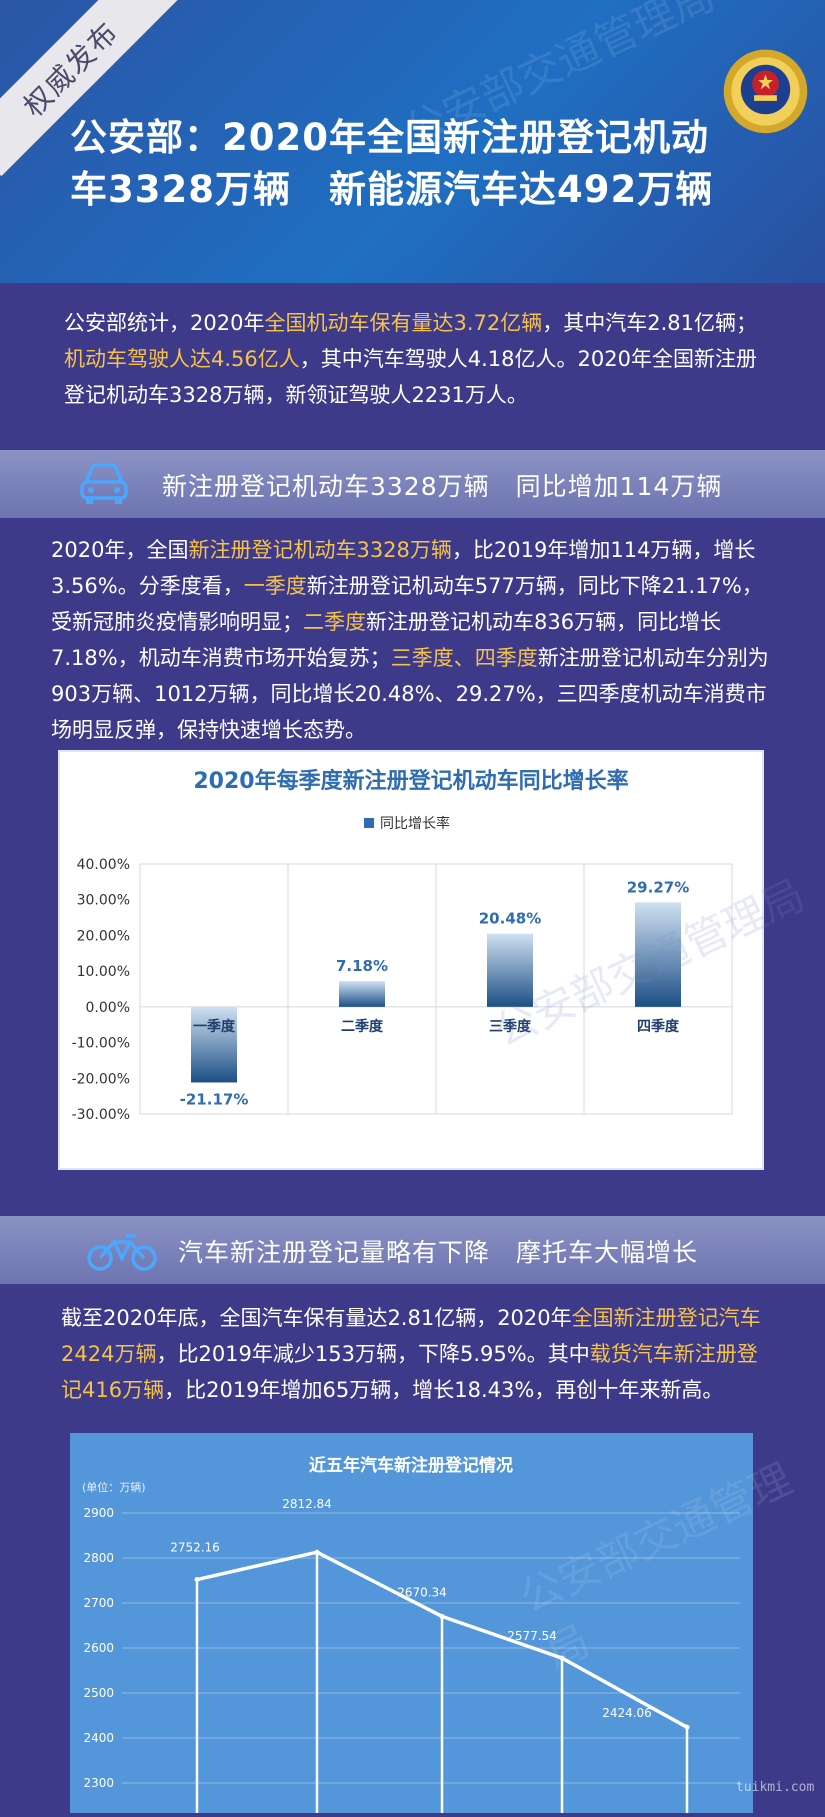 The image size is (825, 1817). What do you see at coordinates (403, 568) in the screenshot?
I see `body-text: ，比2019年增加114万辆，增长3.56%。分季度看，` at bounding box center [403, 568].